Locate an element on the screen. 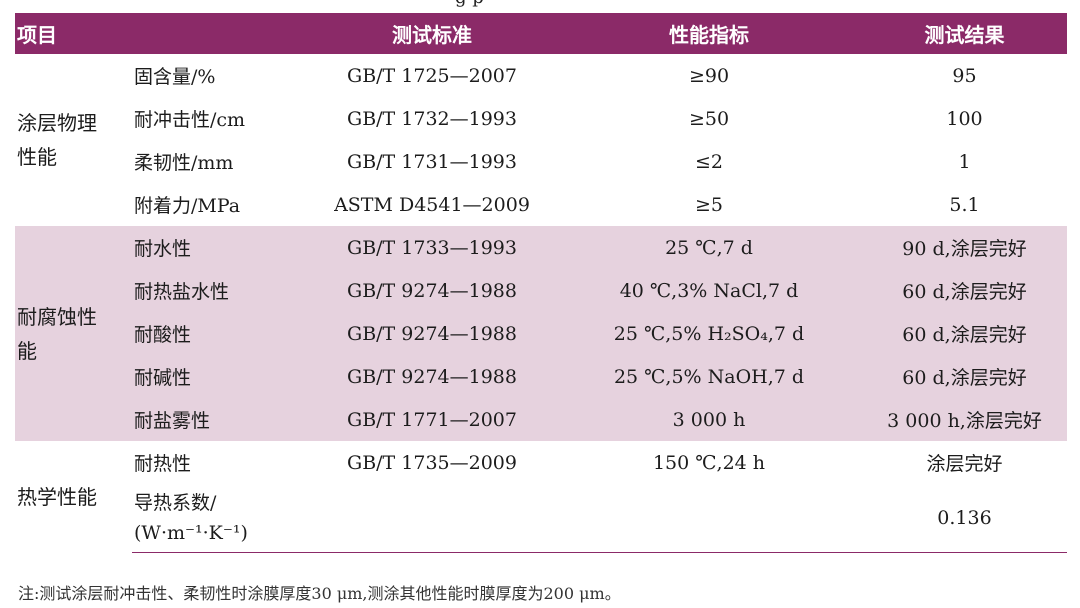 The width and height of the screenshot is (1080, 608). property-cell: 耐盐雾性 is located at coordinates (220, 419).